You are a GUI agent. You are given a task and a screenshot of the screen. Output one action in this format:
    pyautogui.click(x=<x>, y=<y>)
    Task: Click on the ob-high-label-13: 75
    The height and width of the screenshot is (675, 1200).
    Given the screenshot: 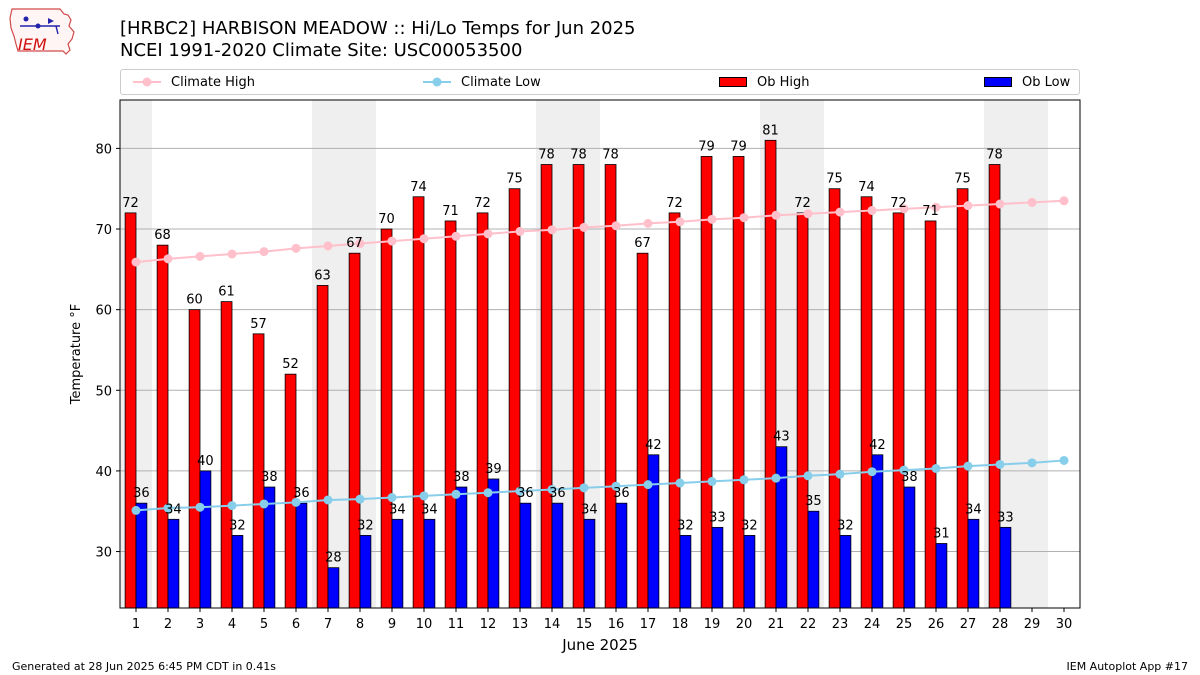 What is the action you would take?
    pyautogui.click(x=514, y=179)
    